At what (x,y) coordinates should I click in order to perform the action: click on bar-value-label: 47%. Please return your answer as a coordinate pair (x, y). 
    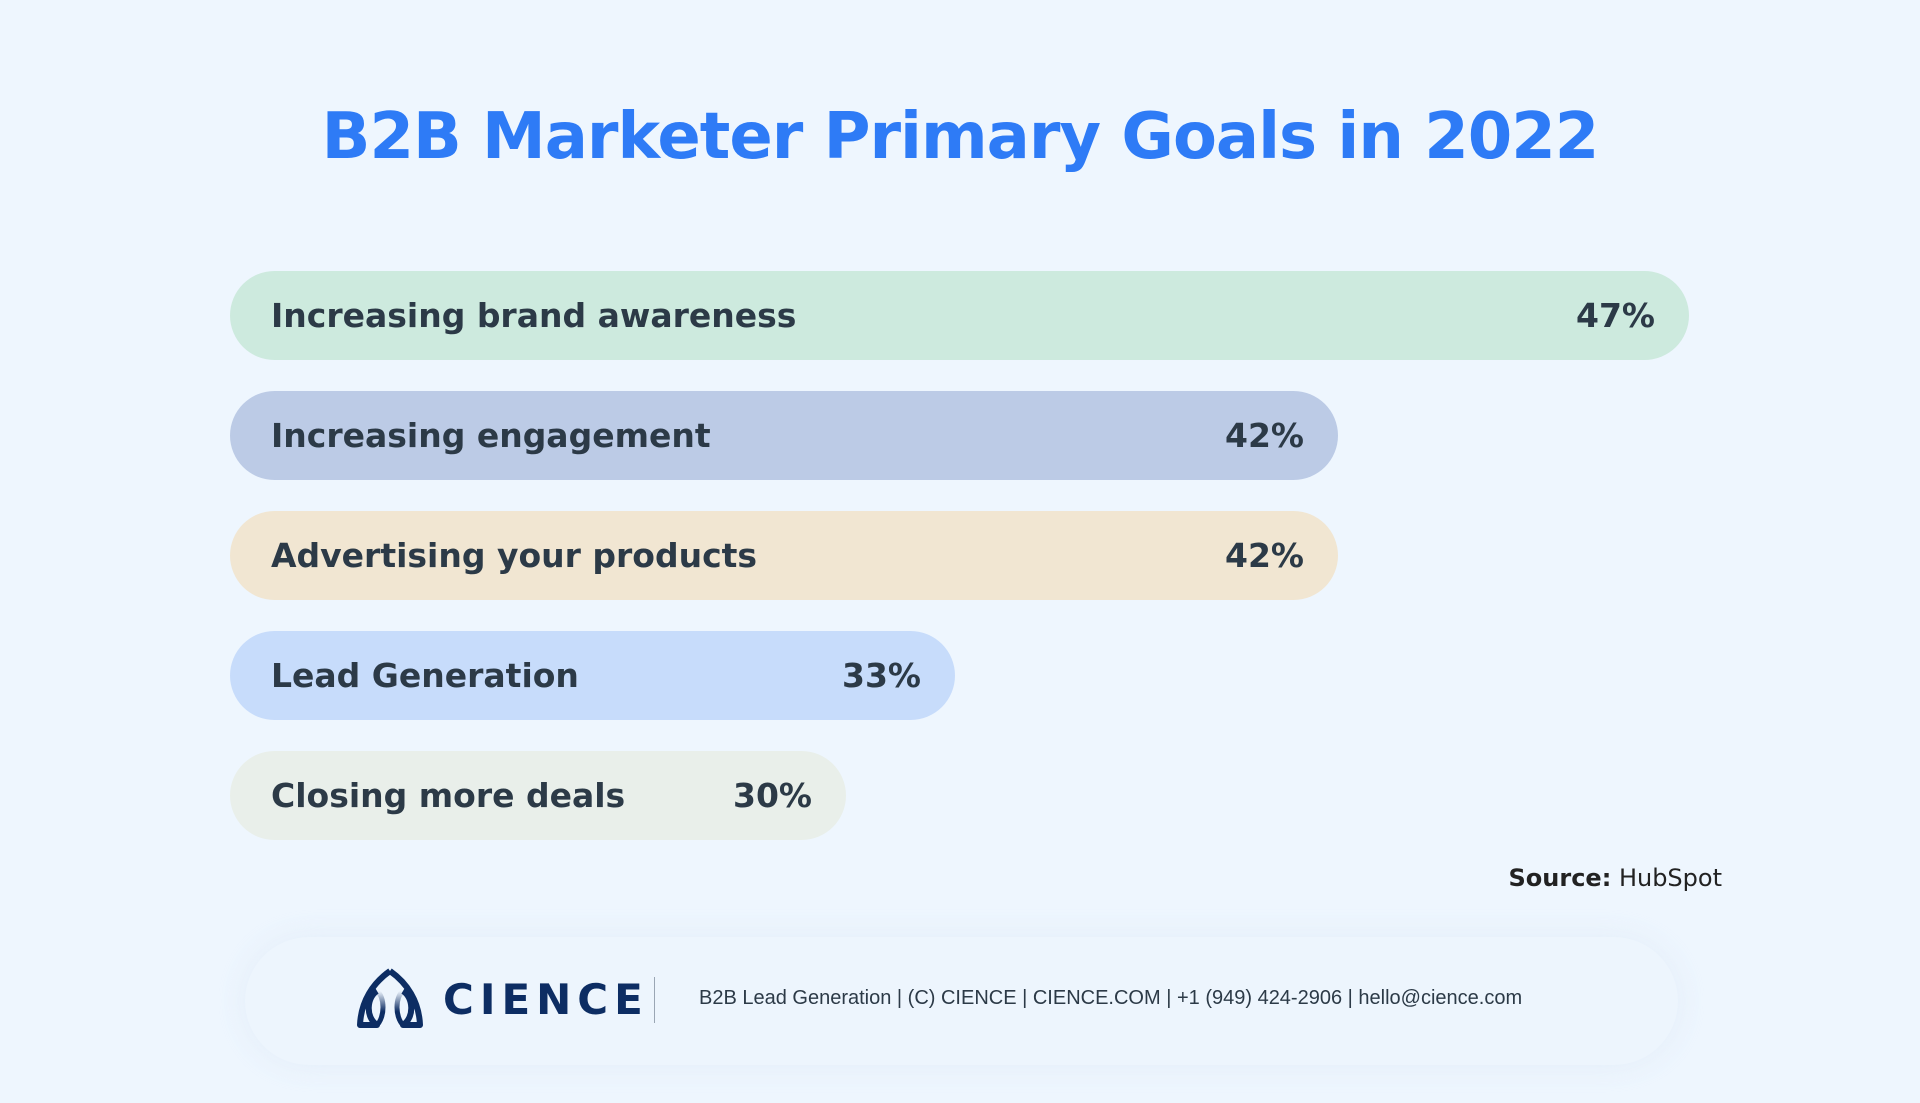
    Looking at the image, I should click on (1615, 315).